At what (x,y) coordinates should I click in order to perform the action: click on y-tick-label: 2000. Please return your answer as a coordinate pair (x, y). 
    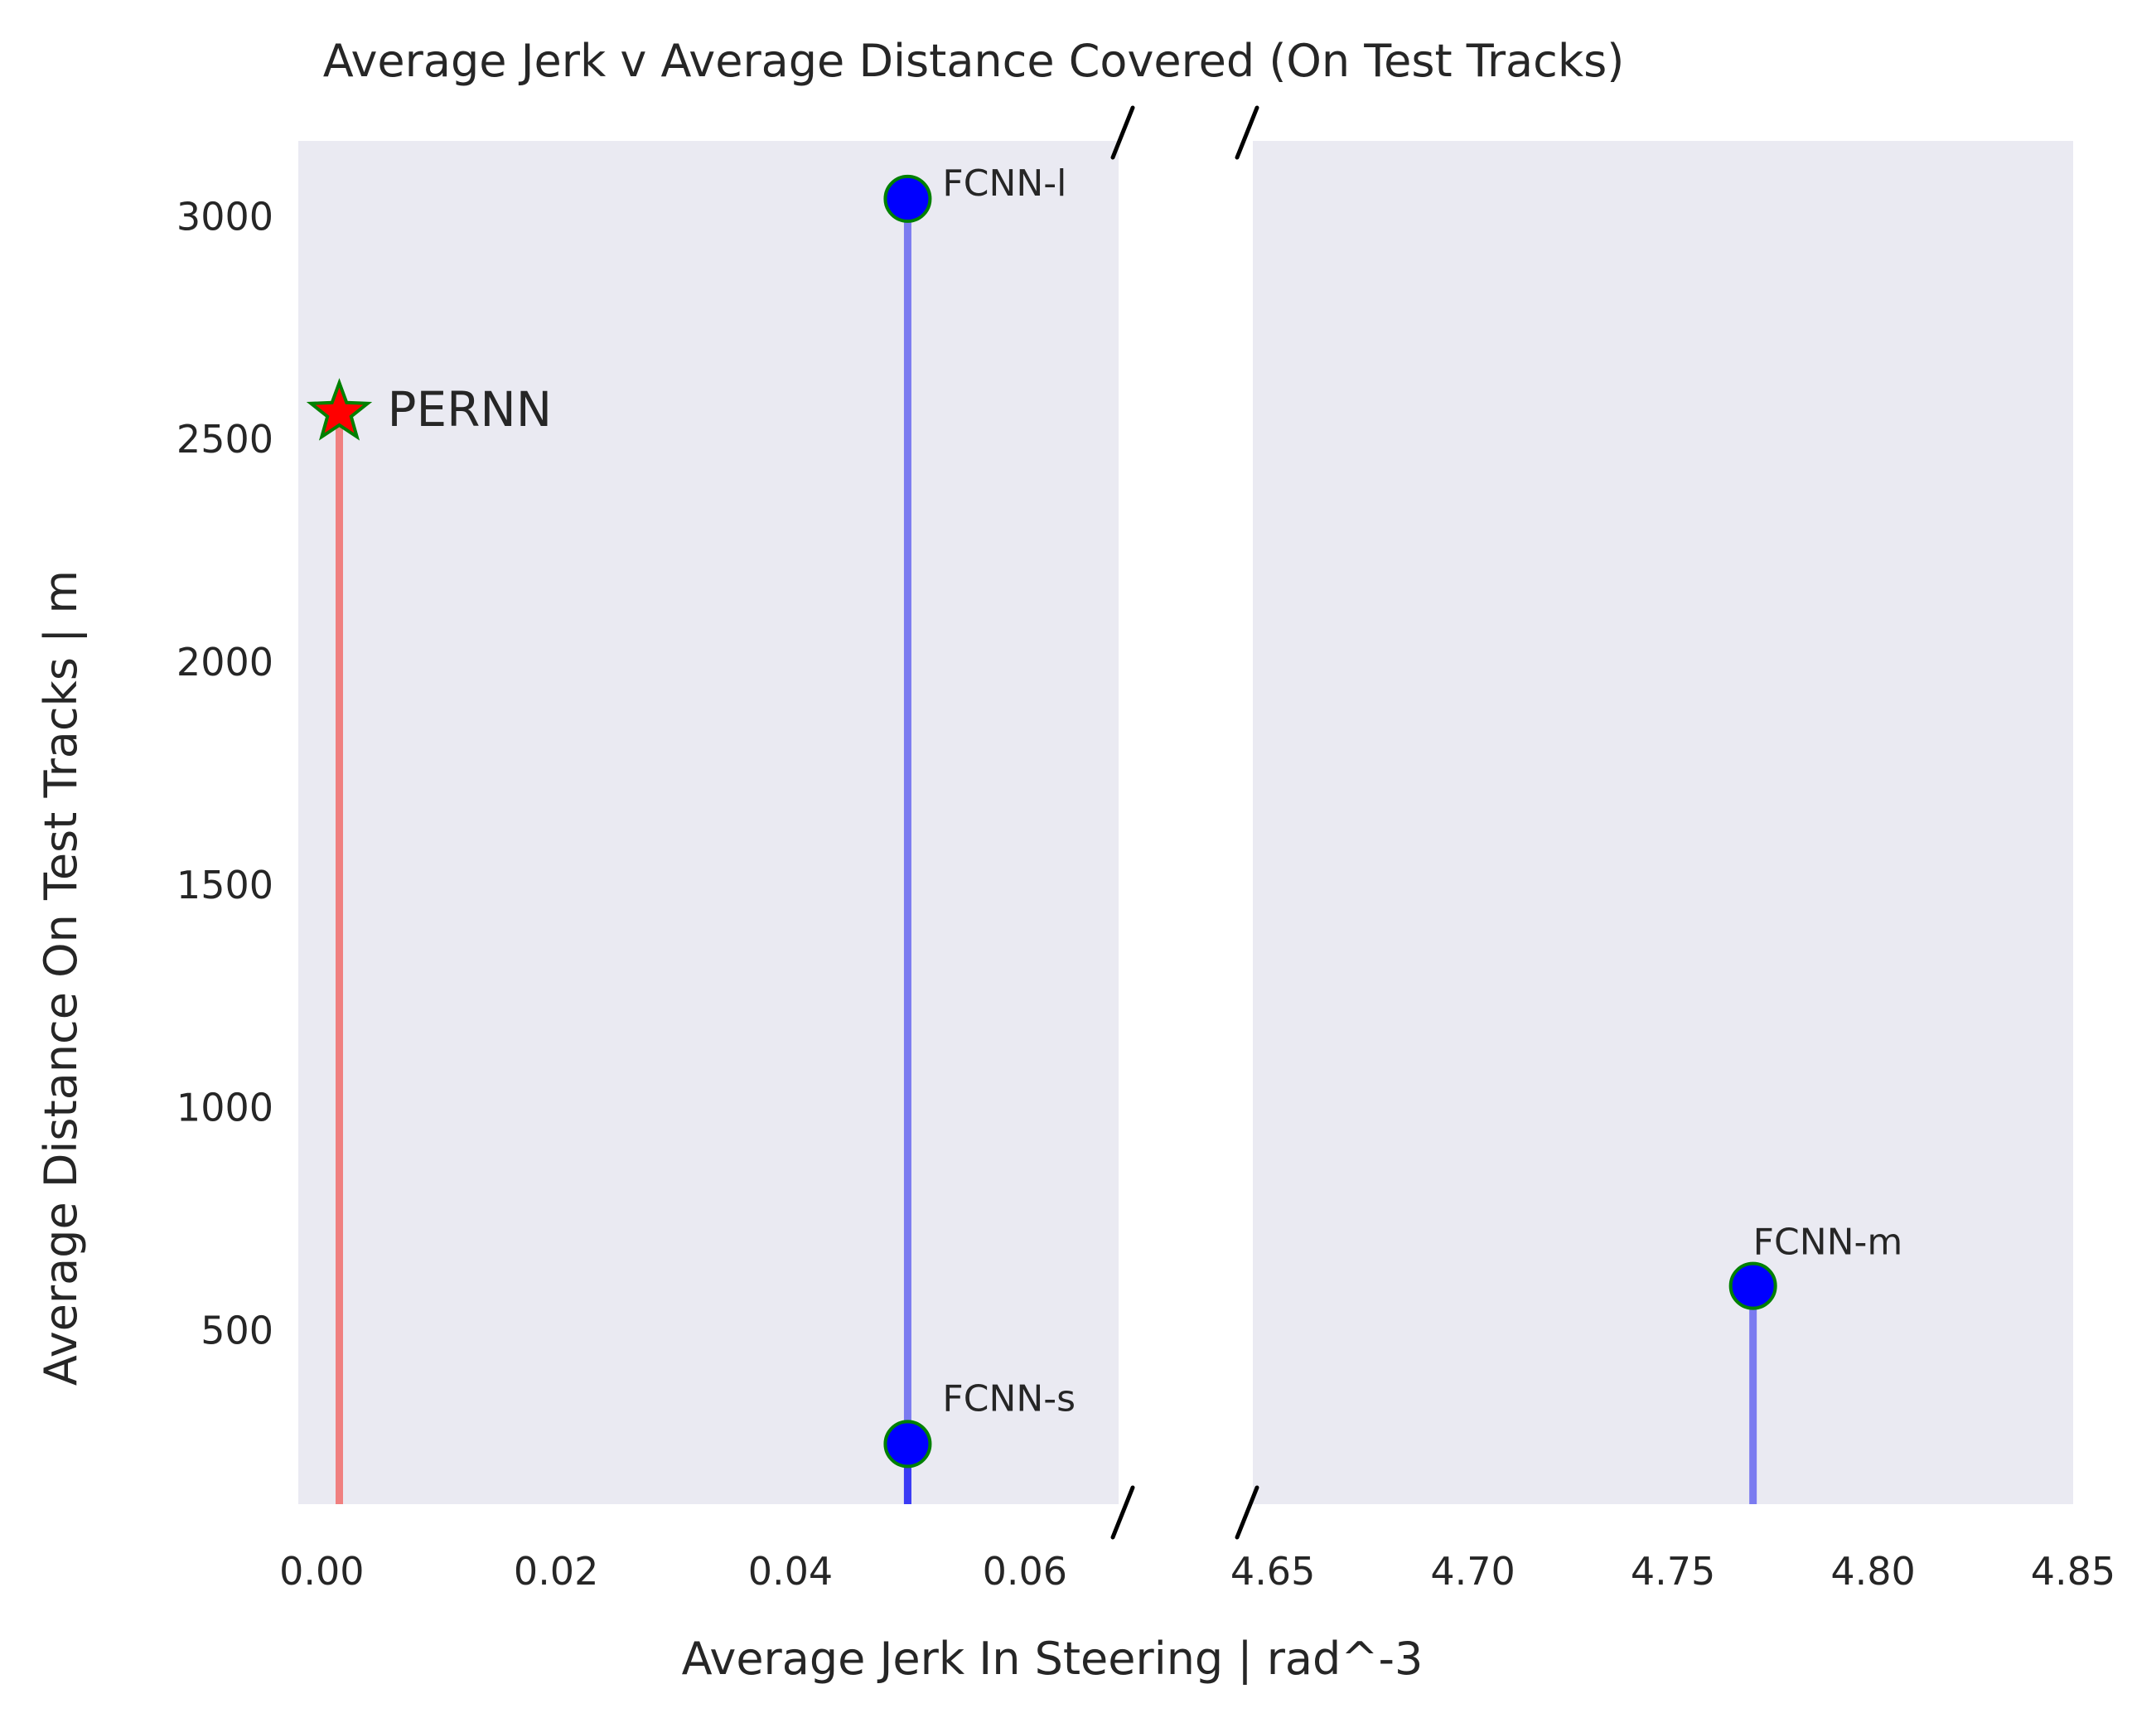
    Looking at the image, I should click on (224, 662).